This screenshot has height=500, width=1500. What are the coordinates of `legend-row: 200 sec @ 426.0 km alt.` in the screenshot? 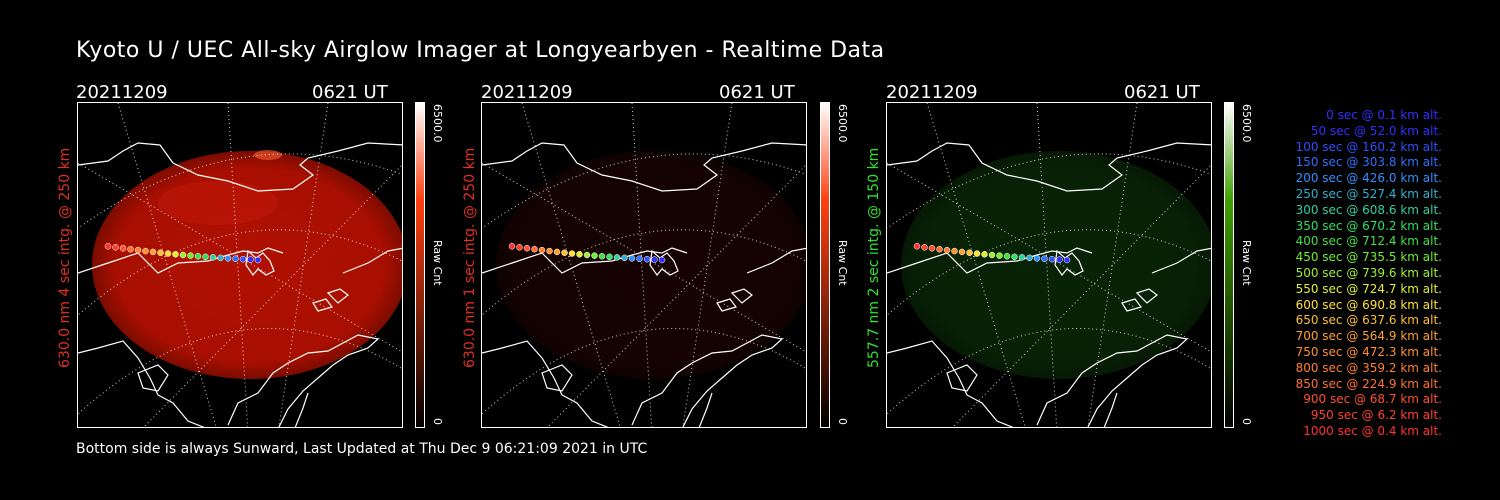 It's located at (1368, 178).